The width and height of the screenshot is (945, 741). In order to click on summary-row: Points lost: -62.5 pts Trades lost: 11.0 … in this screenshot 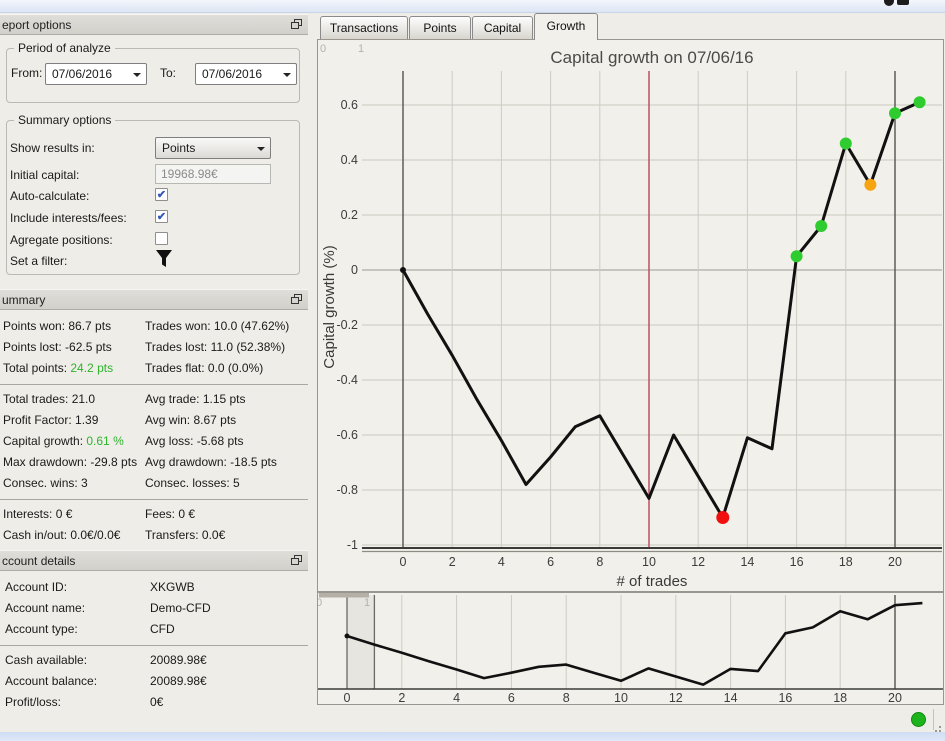, I will do `click(154, 347)`.